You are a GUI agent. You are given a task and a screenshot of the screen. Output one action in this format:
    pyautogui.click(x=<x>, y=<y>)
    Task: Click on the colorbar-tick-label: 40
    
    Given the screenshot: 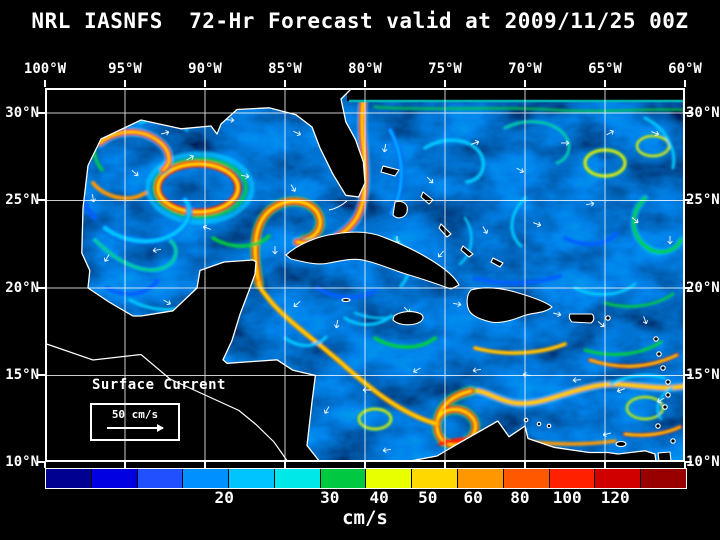 What is the action you would take?
    pyautogui.click(x=379, y=497)
    